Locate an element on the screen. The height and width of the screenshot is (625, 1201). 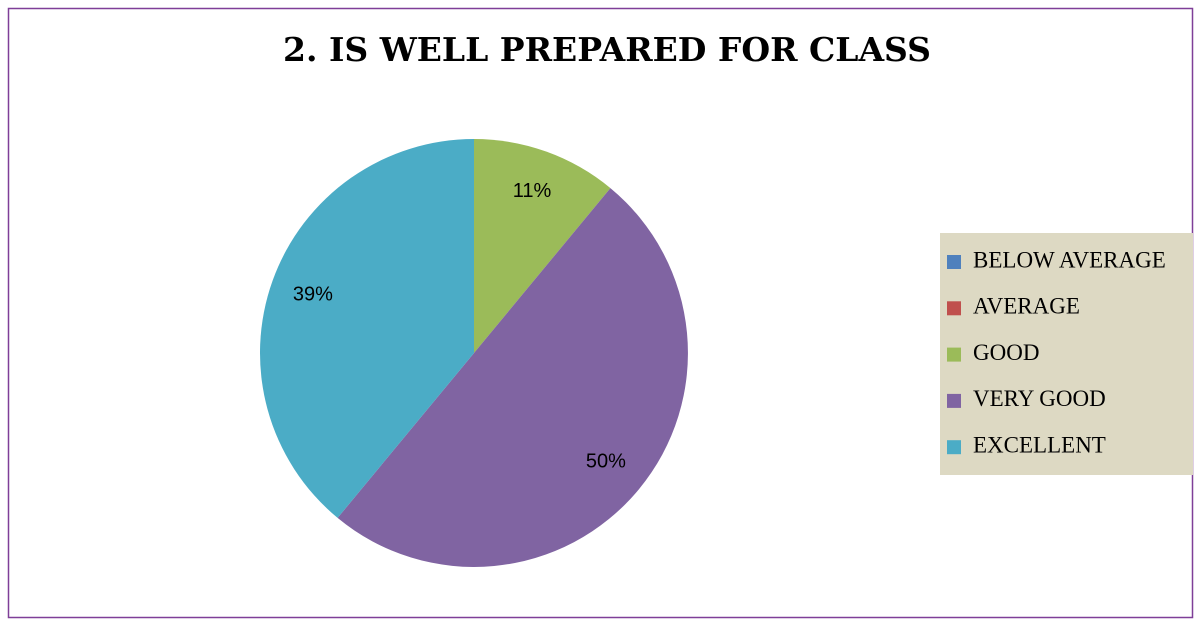
data-label: 39% is located at coordinates (313, 294).